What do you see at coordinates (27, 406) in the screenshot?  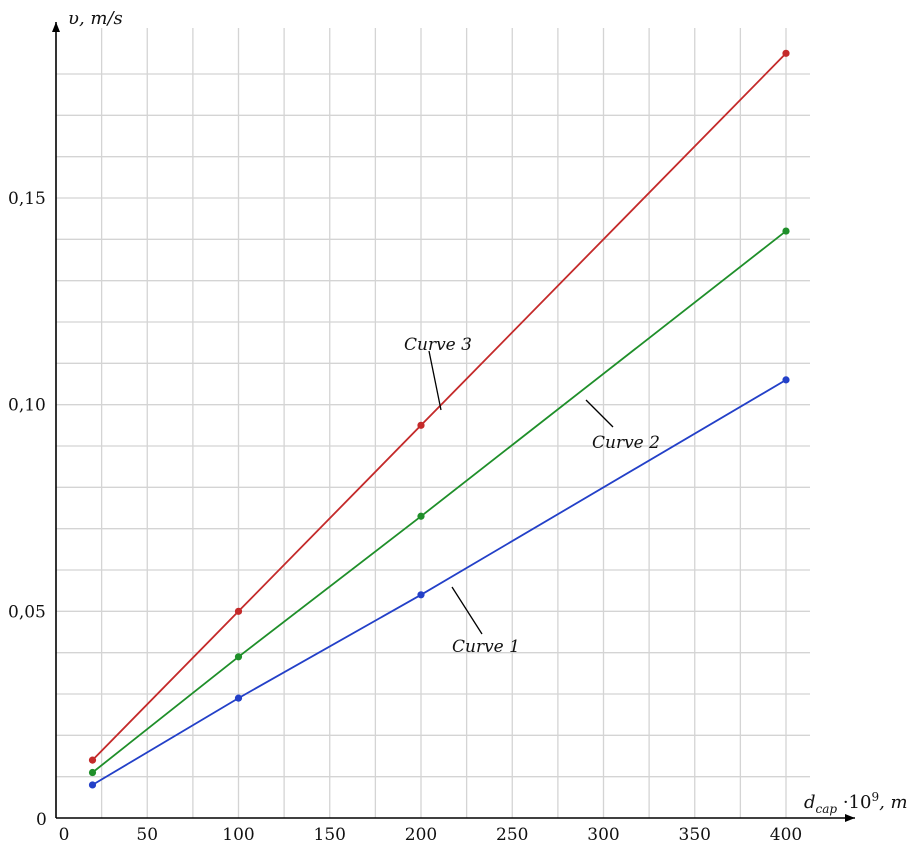 I see `y-tick-label: 0,10` at bounding box center [27, 406].